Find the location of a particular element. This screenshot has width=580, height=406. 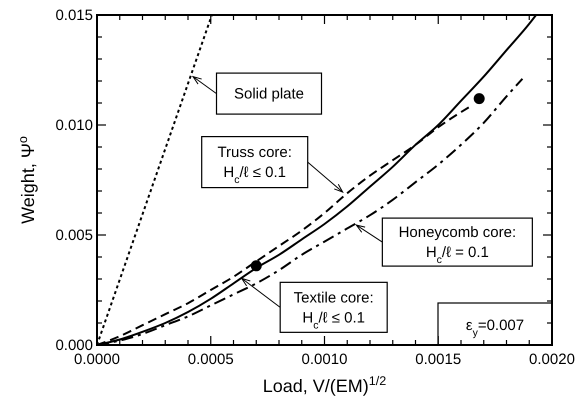

x-tick-label: 0.0000 is located at coordinates (97, 359).